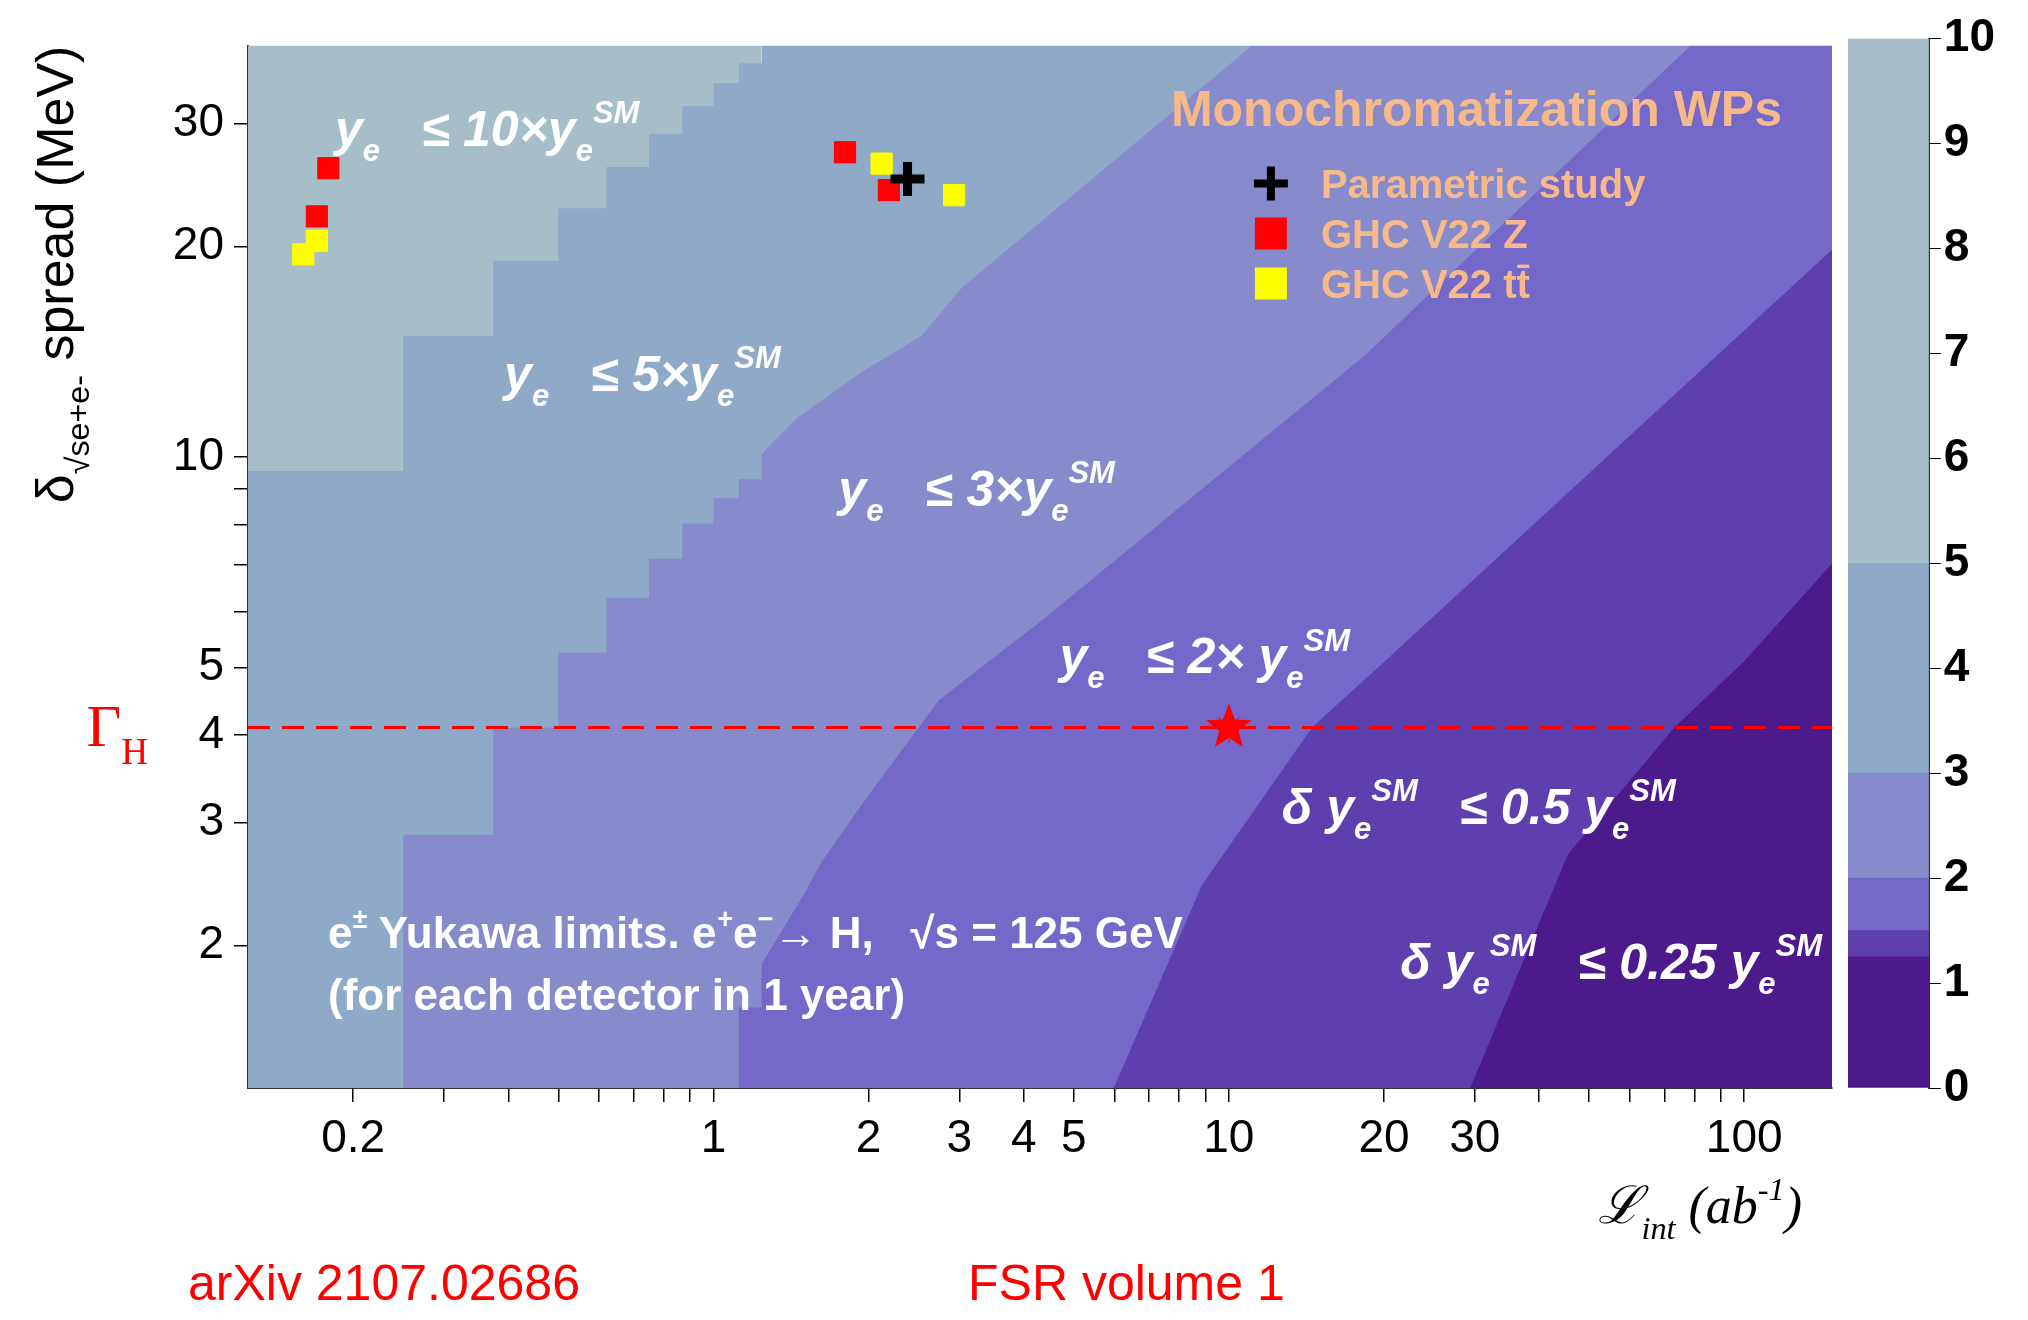  What do you see at coordinates (713, 1136) in the screenshot?
I see `x-tick-label: 1` at bounding box center [713, 1136].